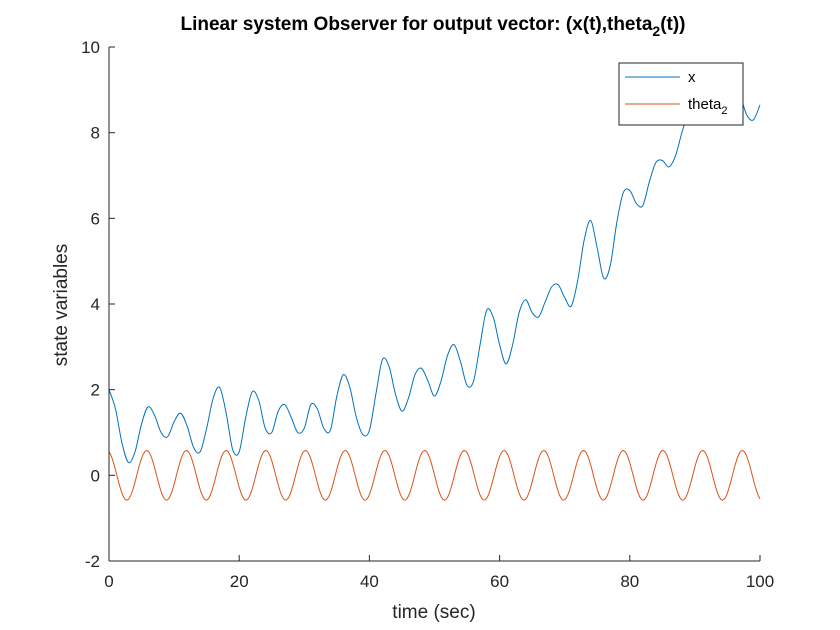  Describe the element at coordinates (629, 581) in the screenshot. I see `x-tick-label: 80` at that location.